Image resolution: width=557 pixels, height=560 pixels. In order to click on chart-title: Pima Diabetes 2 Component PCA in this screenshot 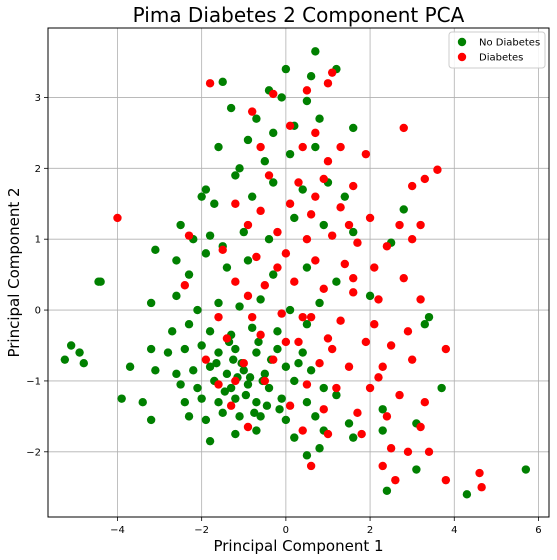, I will do `click(299, 15)`.